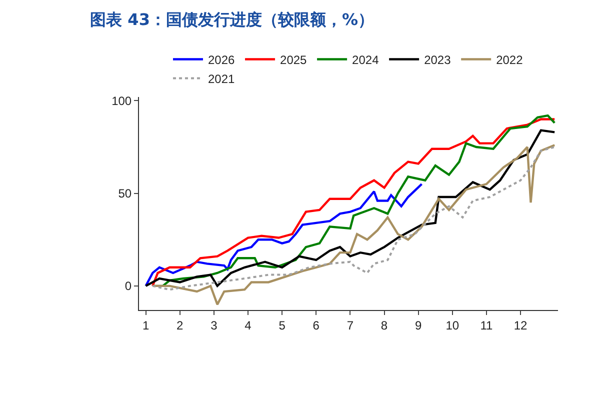  Describe the element at coordinates (453, 325) in the screenshot. I see `x-tick-label: 10` at that location.